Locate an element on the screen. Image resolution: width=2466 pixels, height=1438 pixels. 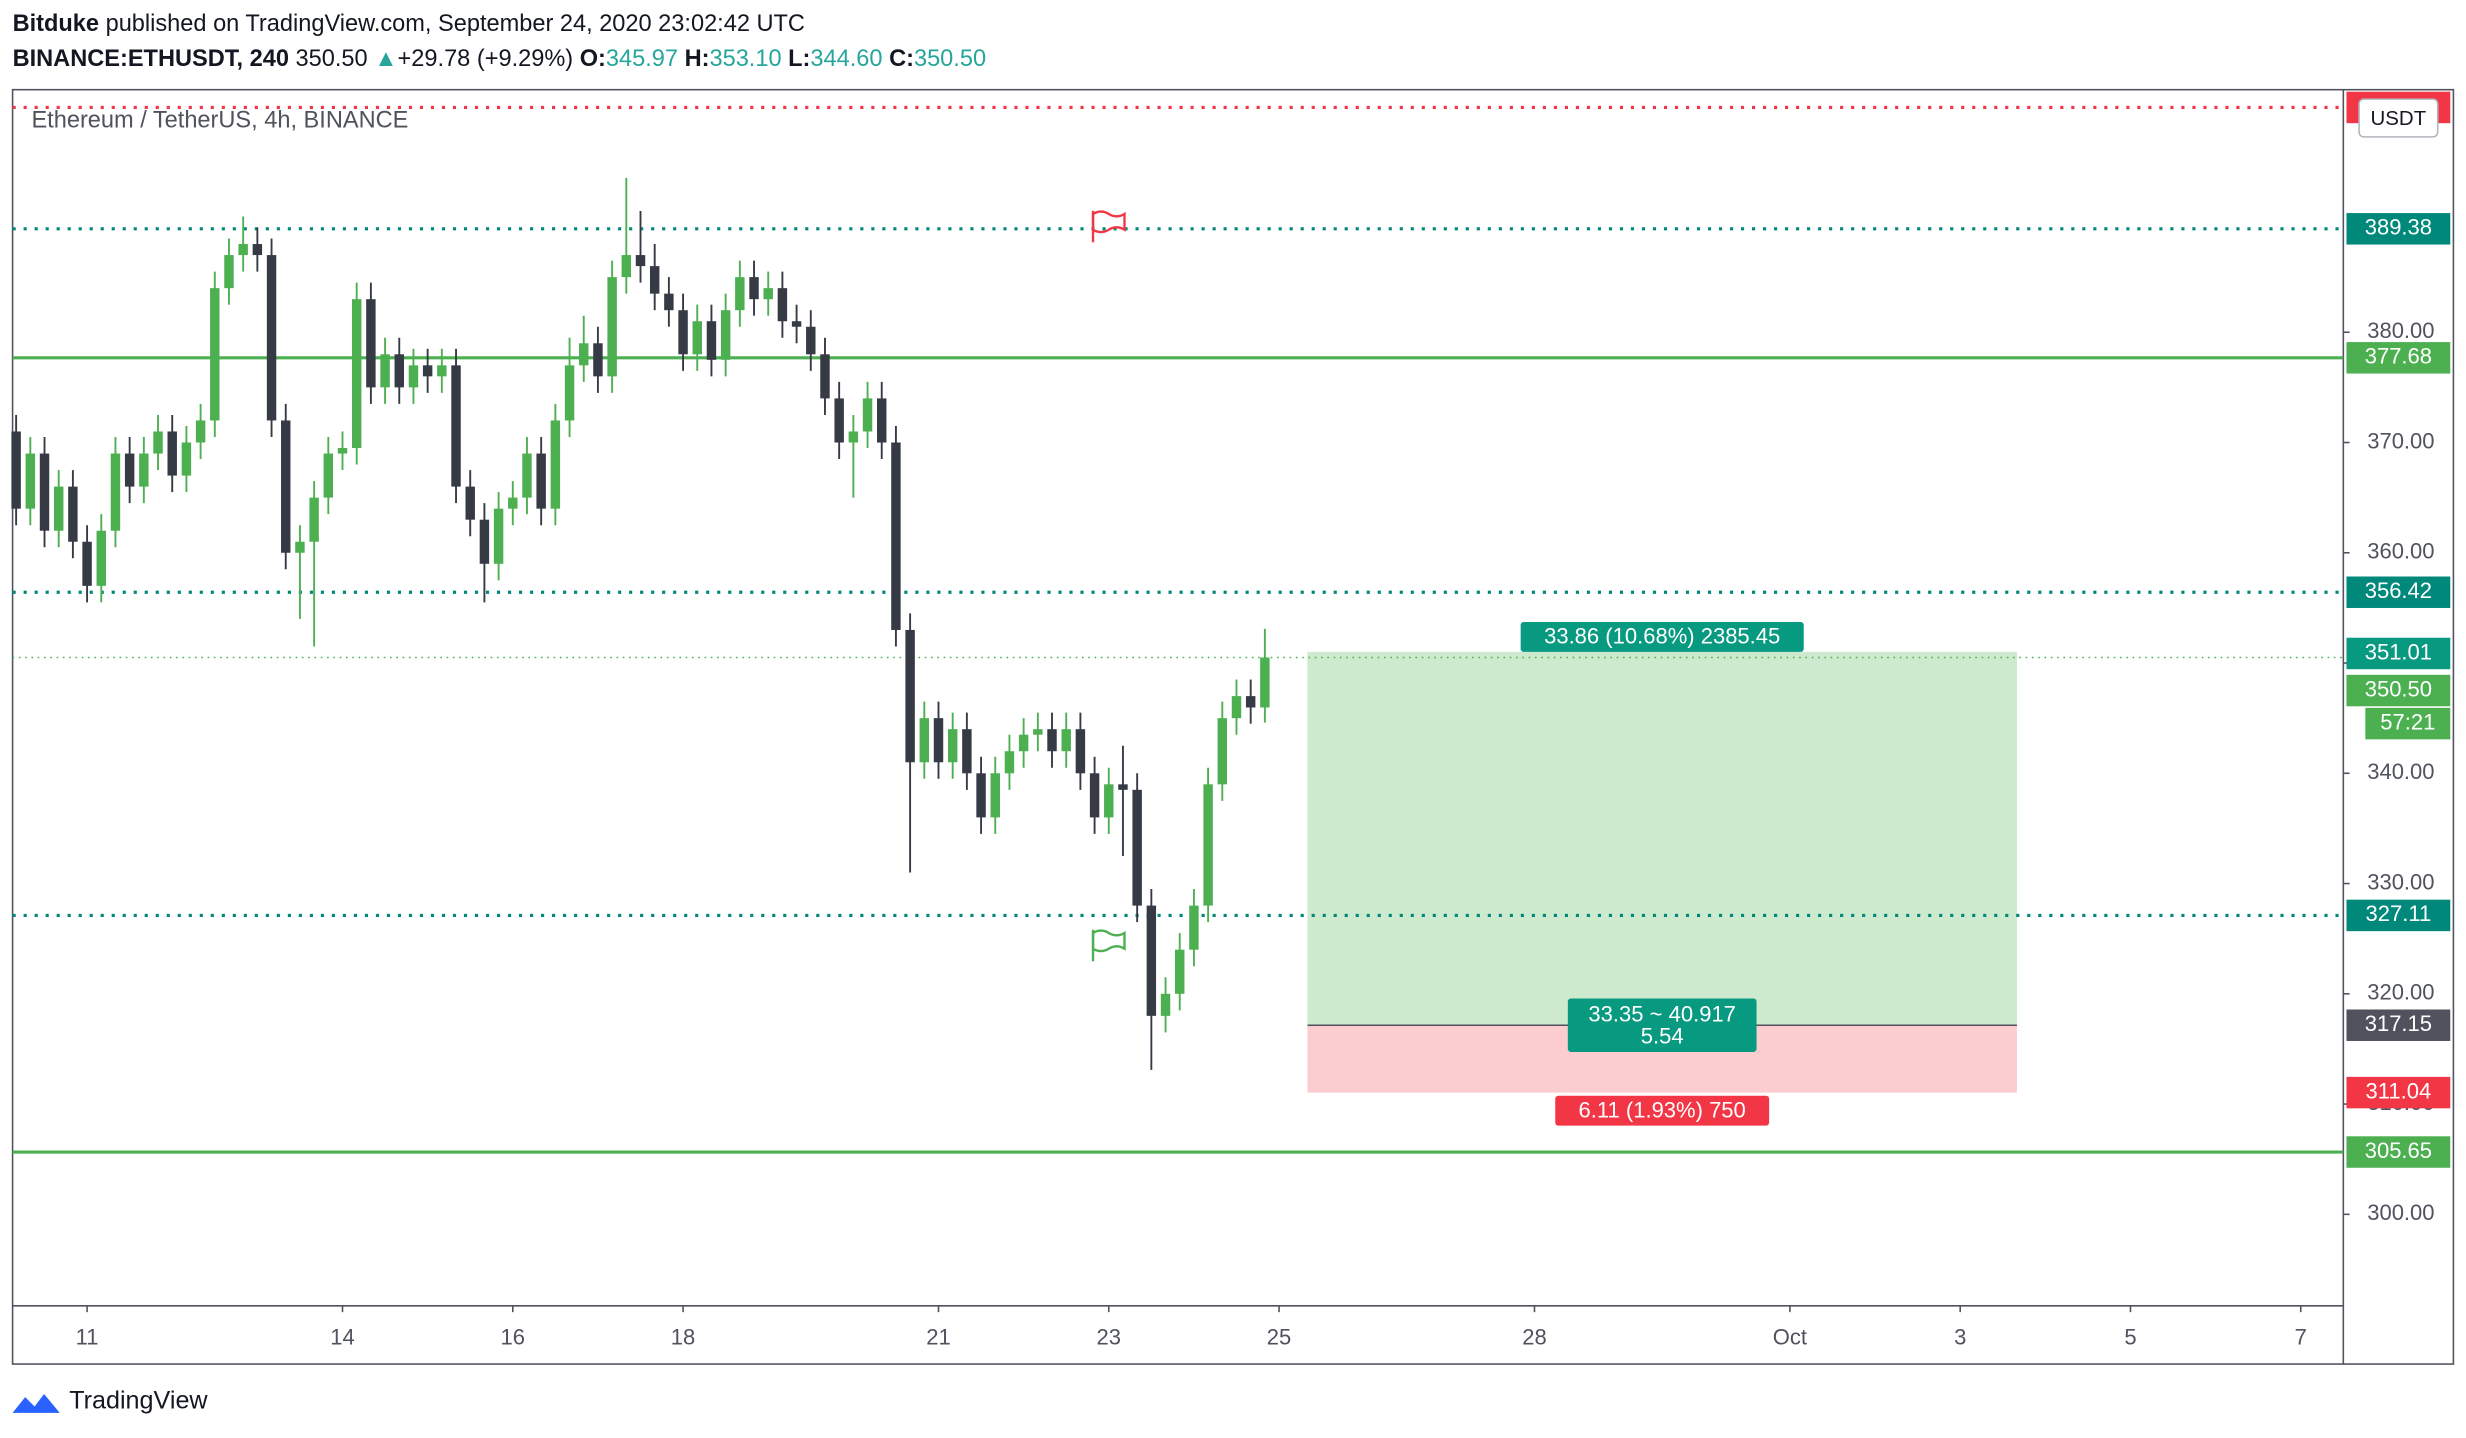
currency: USDT is located at coordinates (2399, 118).